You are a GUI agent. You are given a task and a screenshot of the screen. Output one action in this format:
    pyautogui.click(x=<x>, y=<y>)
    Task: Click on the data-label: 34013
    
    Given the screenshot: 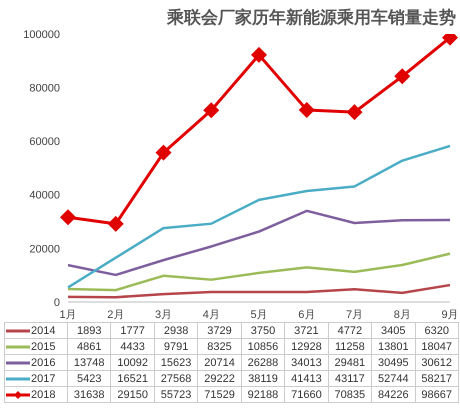 What is the action you would take?
    pyautogui.click(x=306, y=362)
    